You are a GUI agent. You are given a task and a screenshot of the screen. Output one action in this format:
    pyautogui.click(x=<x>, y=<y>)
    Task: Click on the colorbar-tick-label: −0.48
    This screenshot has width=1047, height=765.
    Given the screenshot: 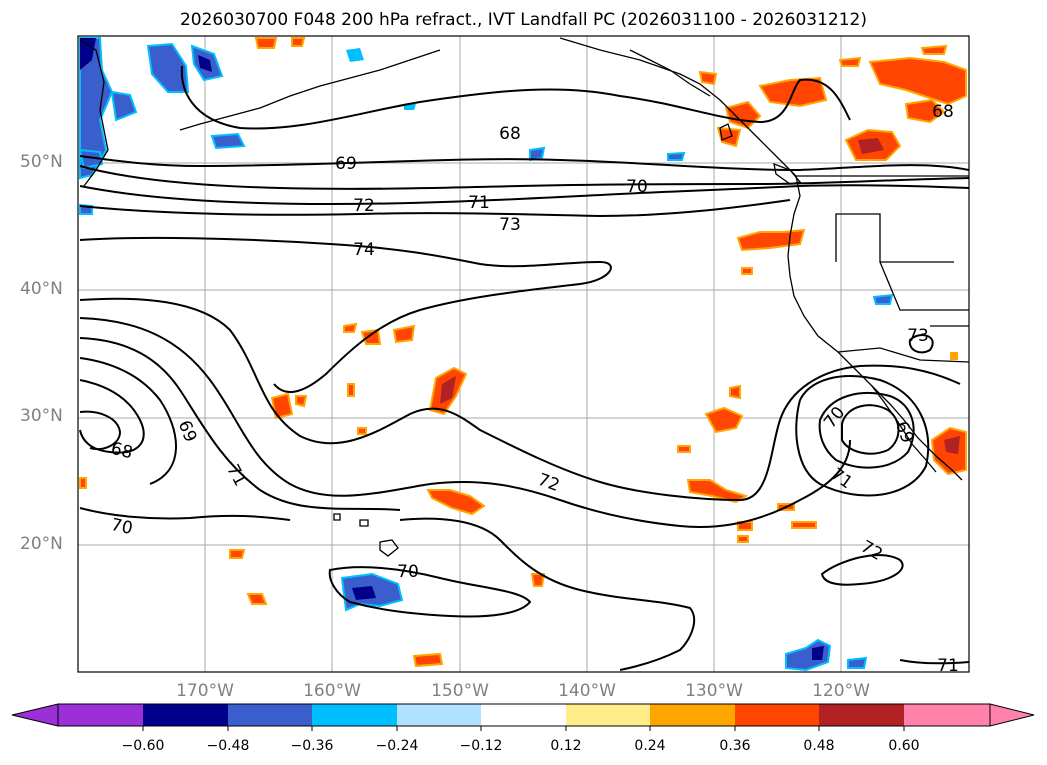 What is the action you would take?
    pyautogui.click(x=228, y=746)
    